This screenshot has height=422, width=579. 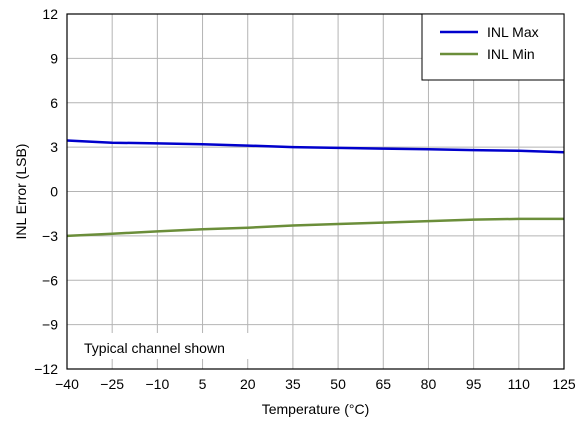 I want to click on x-tick-labels: −40 −25 −10 5 20 35 50 65 80 95 110 125, so click(x=315, y=384).